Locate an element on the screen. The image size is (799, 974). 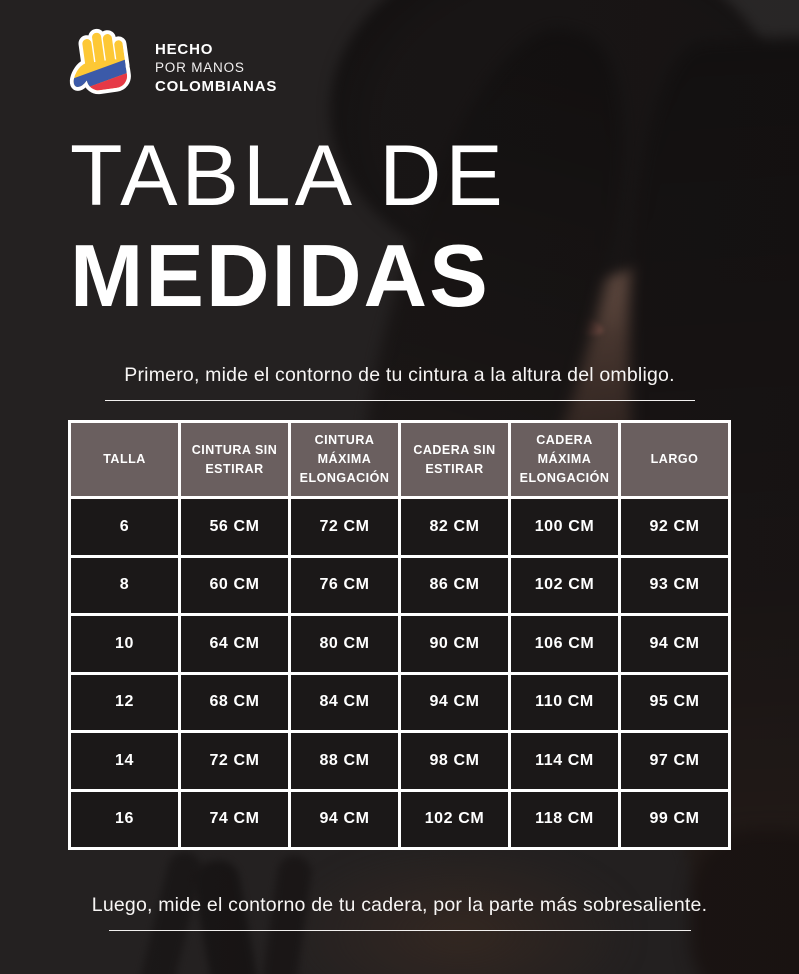
measure-cell: 98 CM is located at coordinates (454, 761).